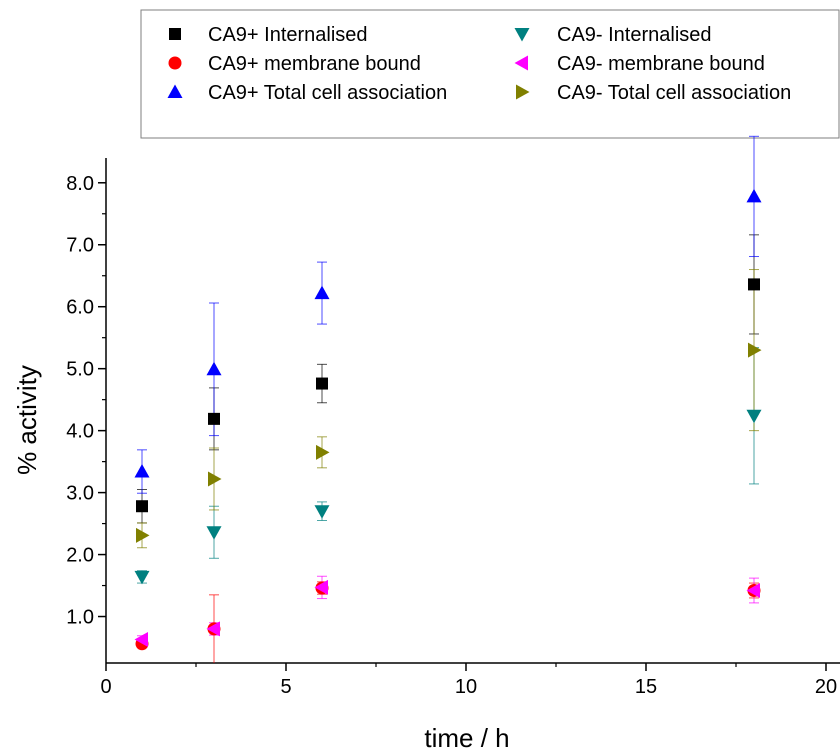 Image resolution: width=840 pixels, height=753 pixels. I want to click on y-tick-label: 4.0, so click(80, 432).